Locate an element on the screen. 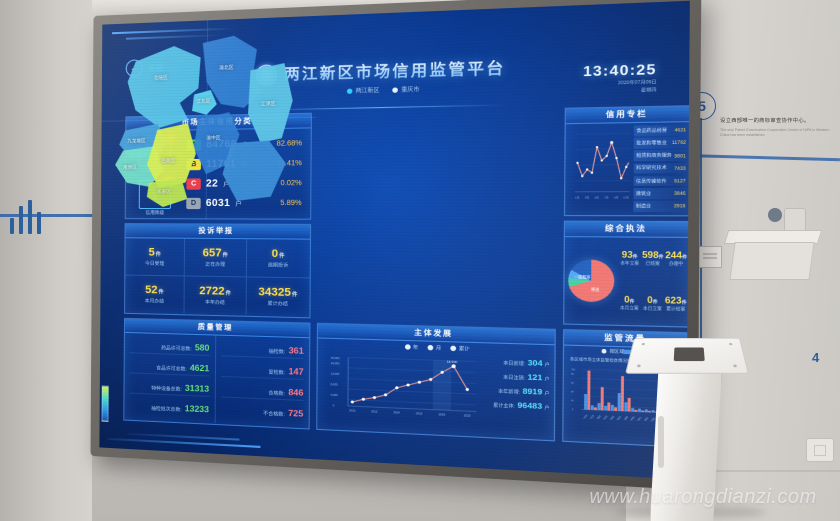  svg-text: 九龙坡 is located at coordinates (625, 419).